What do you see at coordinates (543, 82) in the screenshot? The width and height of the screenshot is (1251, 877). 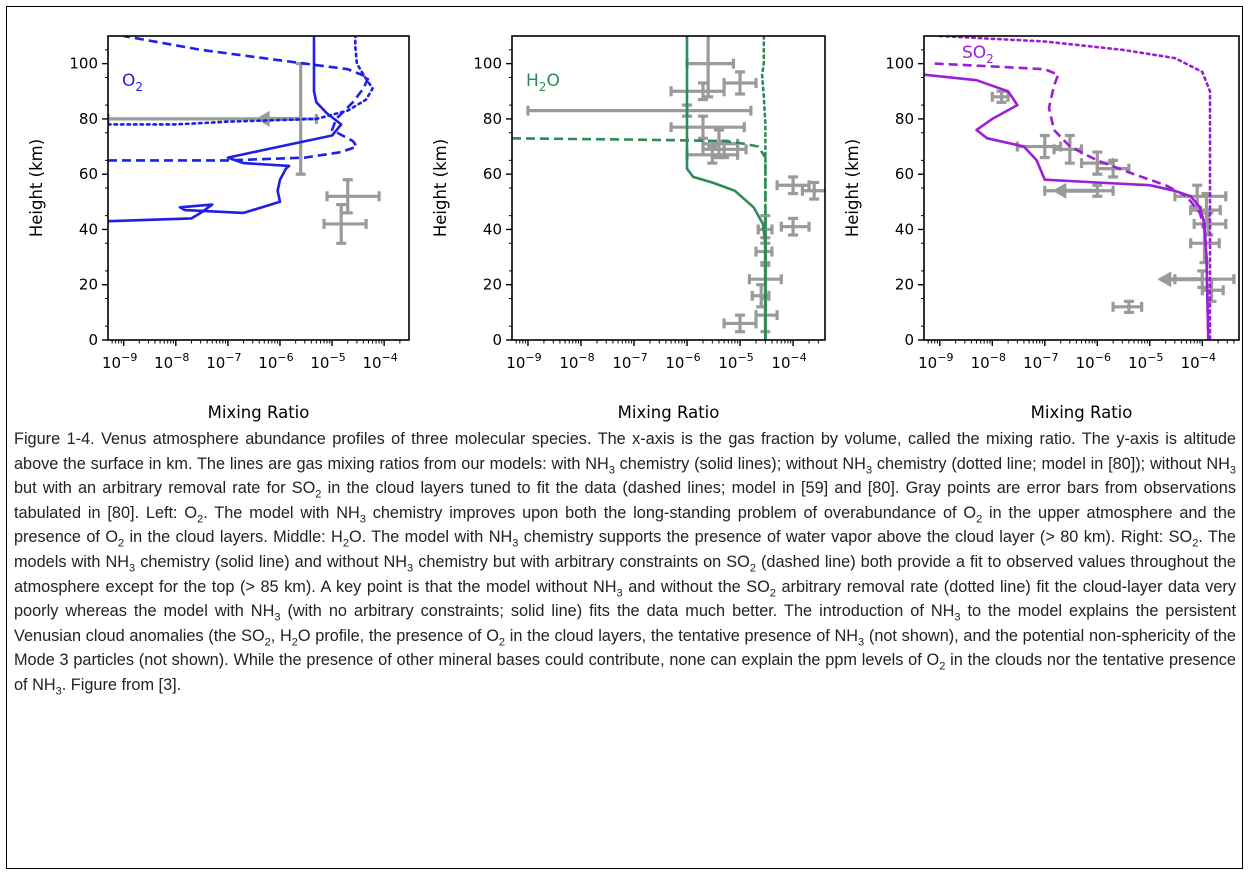 I see `species-label: H2O` at bounding box center [543, 82].